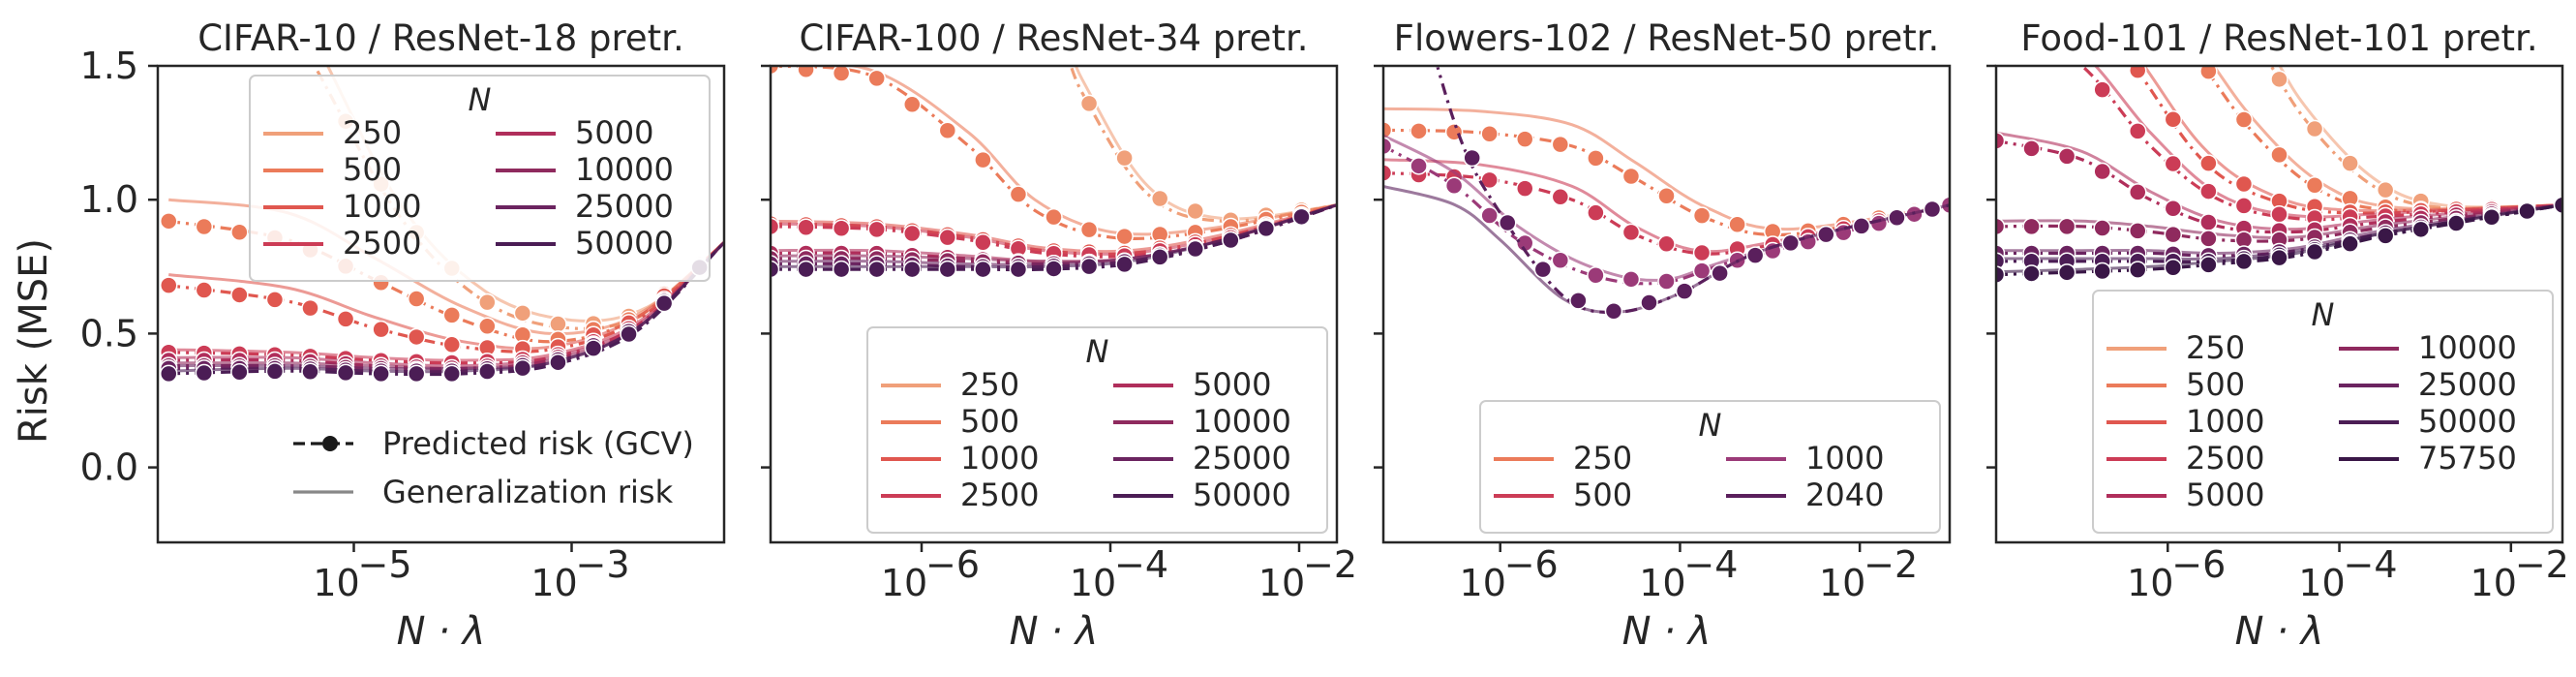 Image resolution: width=2576 pixels, height=677 pixels. What do you see at coordinates (2185, 458) in the screenshot?
I see `legend-item: 2500` at bounding box center [2185, 458].